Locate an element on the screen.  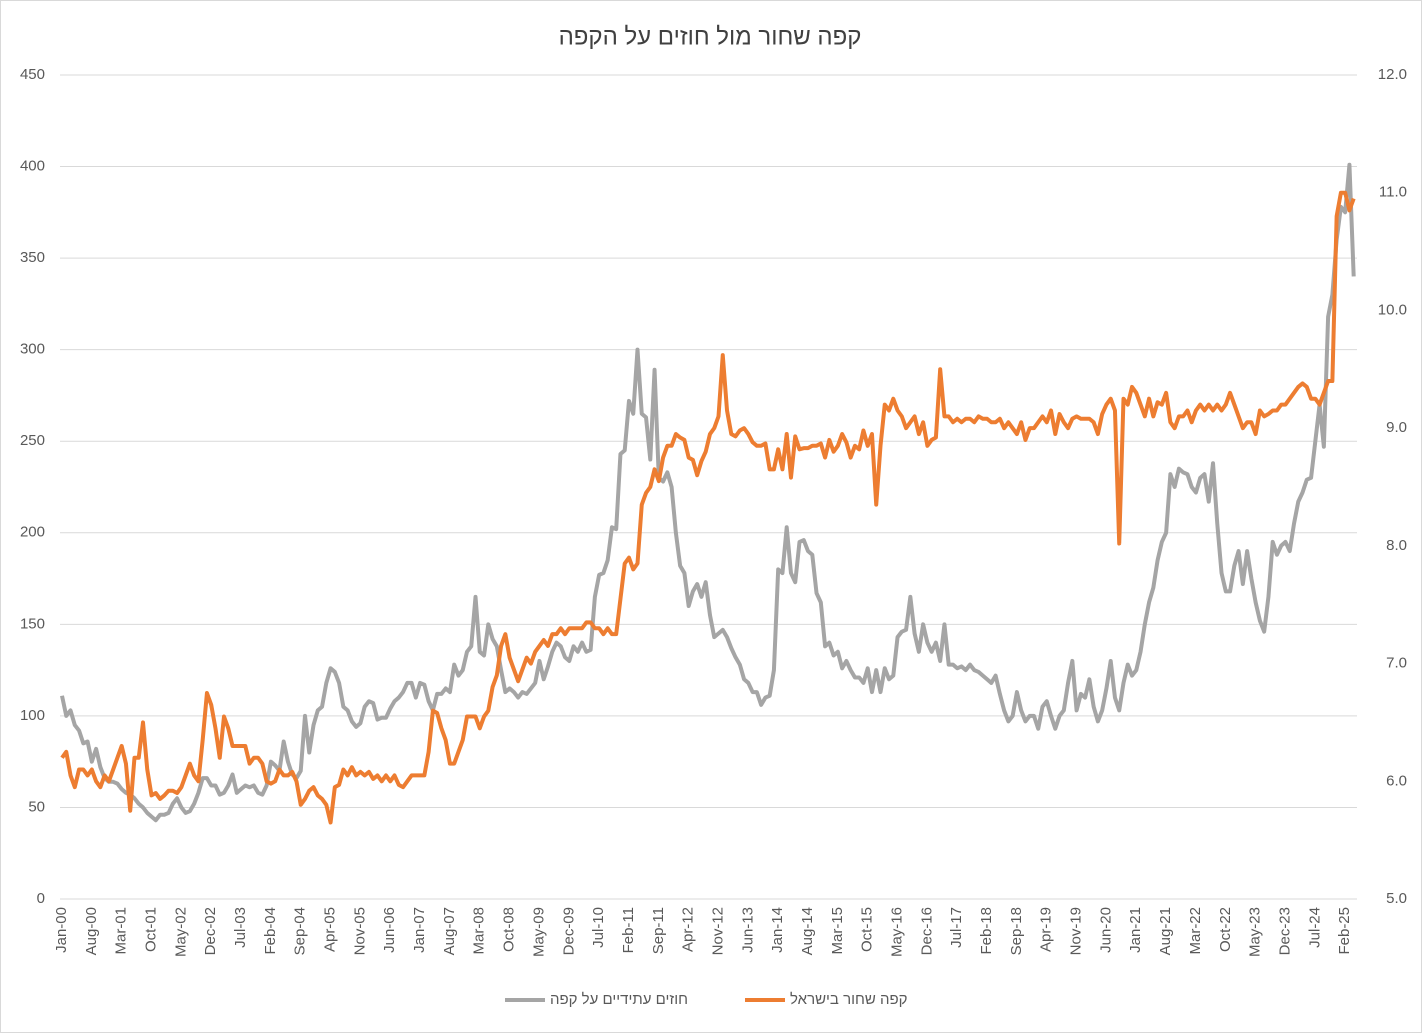
x-tick-label: Jun-20 is located at coordinates (1105, 930).